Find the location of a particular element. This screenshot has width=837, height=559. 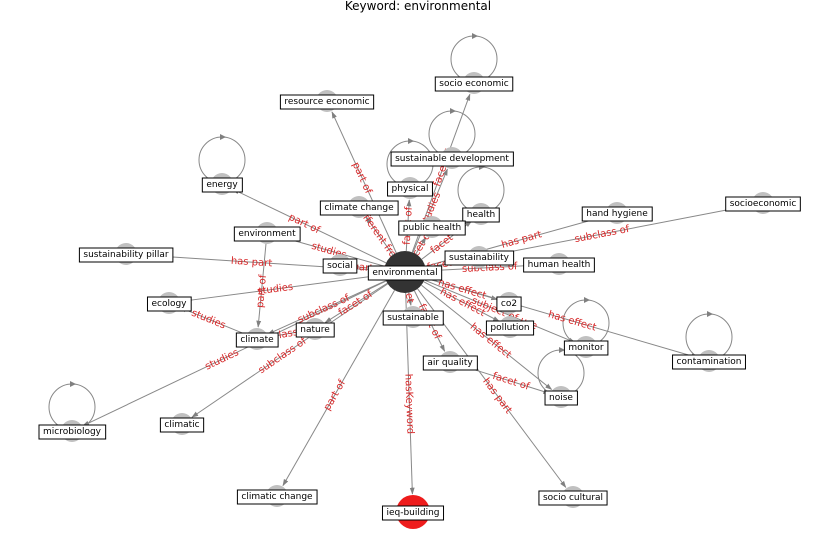

node-label-sustainability-pillar: sustainability pillar is located at coordinates (126, 255).